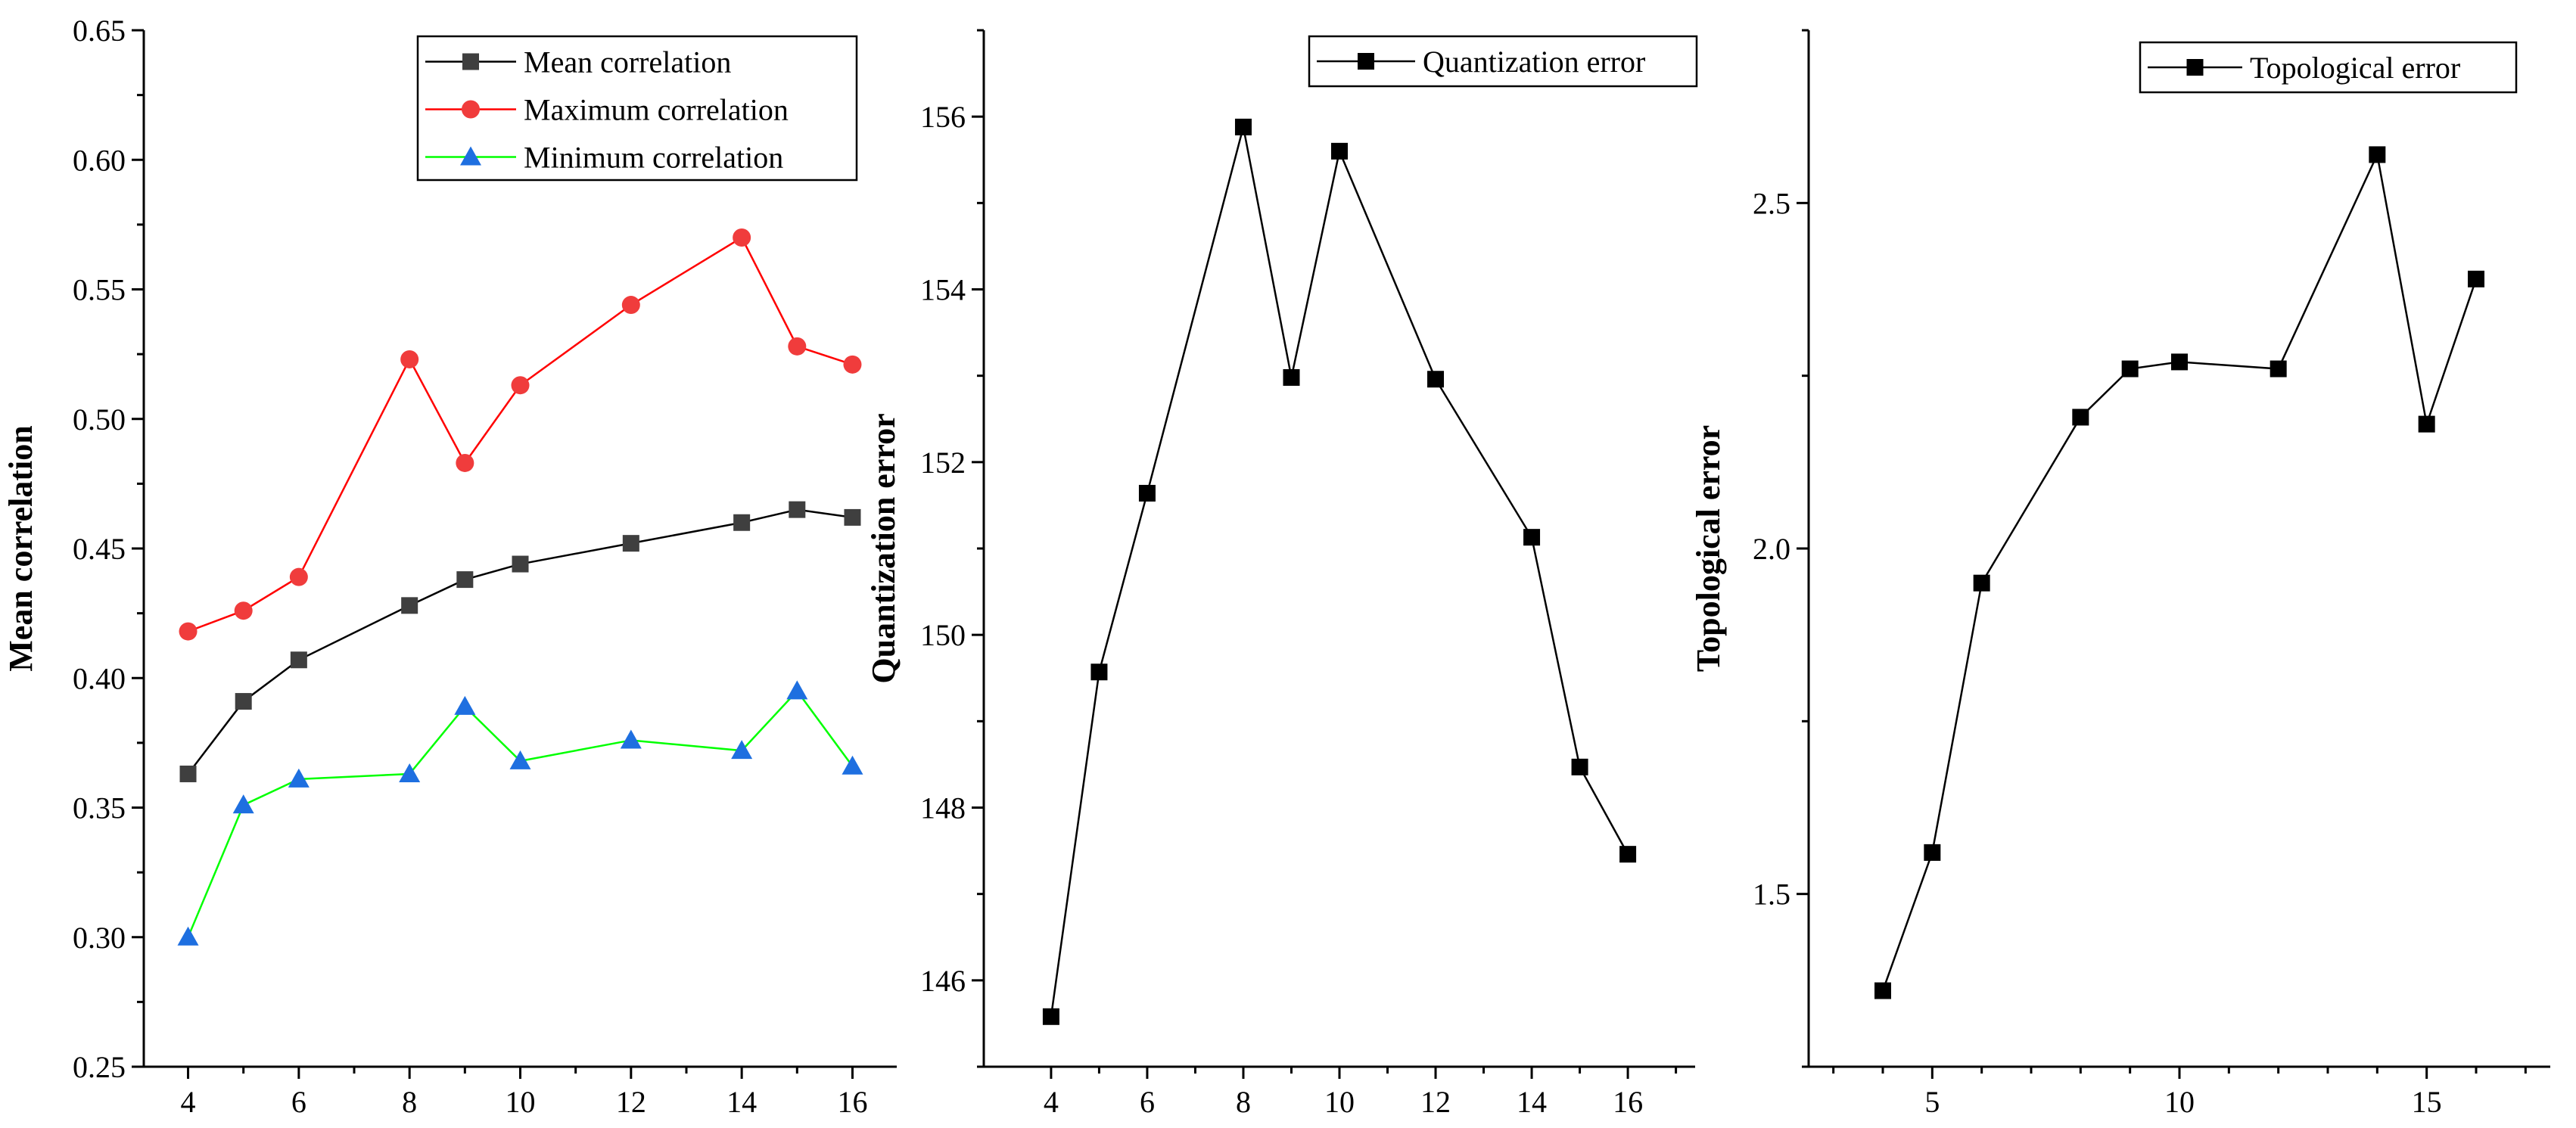 This screenshot has width=2576, height=1128. I want to click on y-tick-label: 0.50, so click(100, 419).